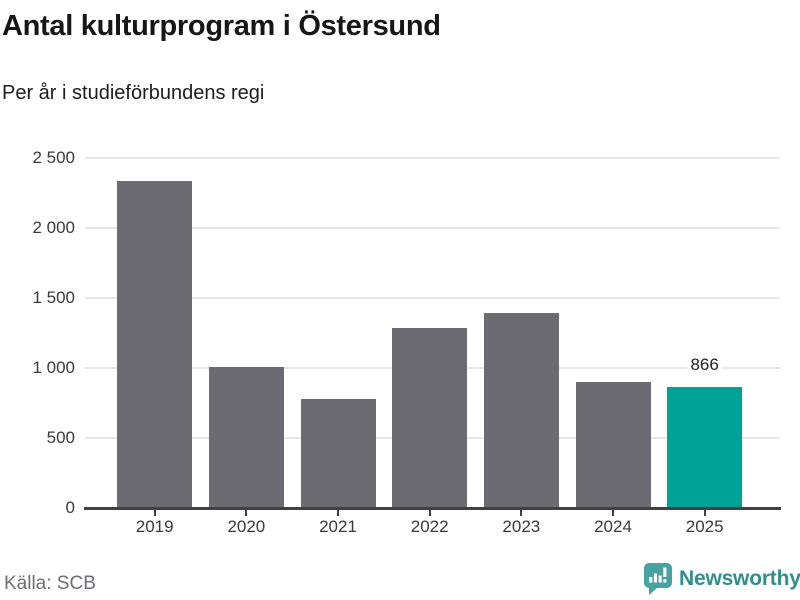 The height and width of the screenshot is (600, 800). Describe the element at coordinates (53, 367) in the screenshot. I see `y-axis-label: 1 000` at that location.